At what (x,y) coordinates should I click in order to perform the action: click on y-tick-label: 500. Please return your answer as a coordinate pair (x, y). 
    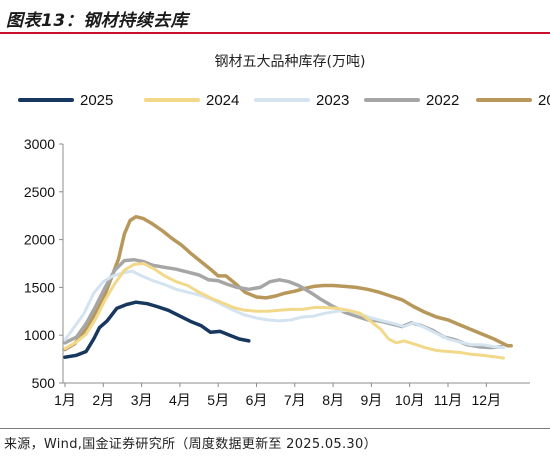
    Looking at the image, I should click on (44, 383).